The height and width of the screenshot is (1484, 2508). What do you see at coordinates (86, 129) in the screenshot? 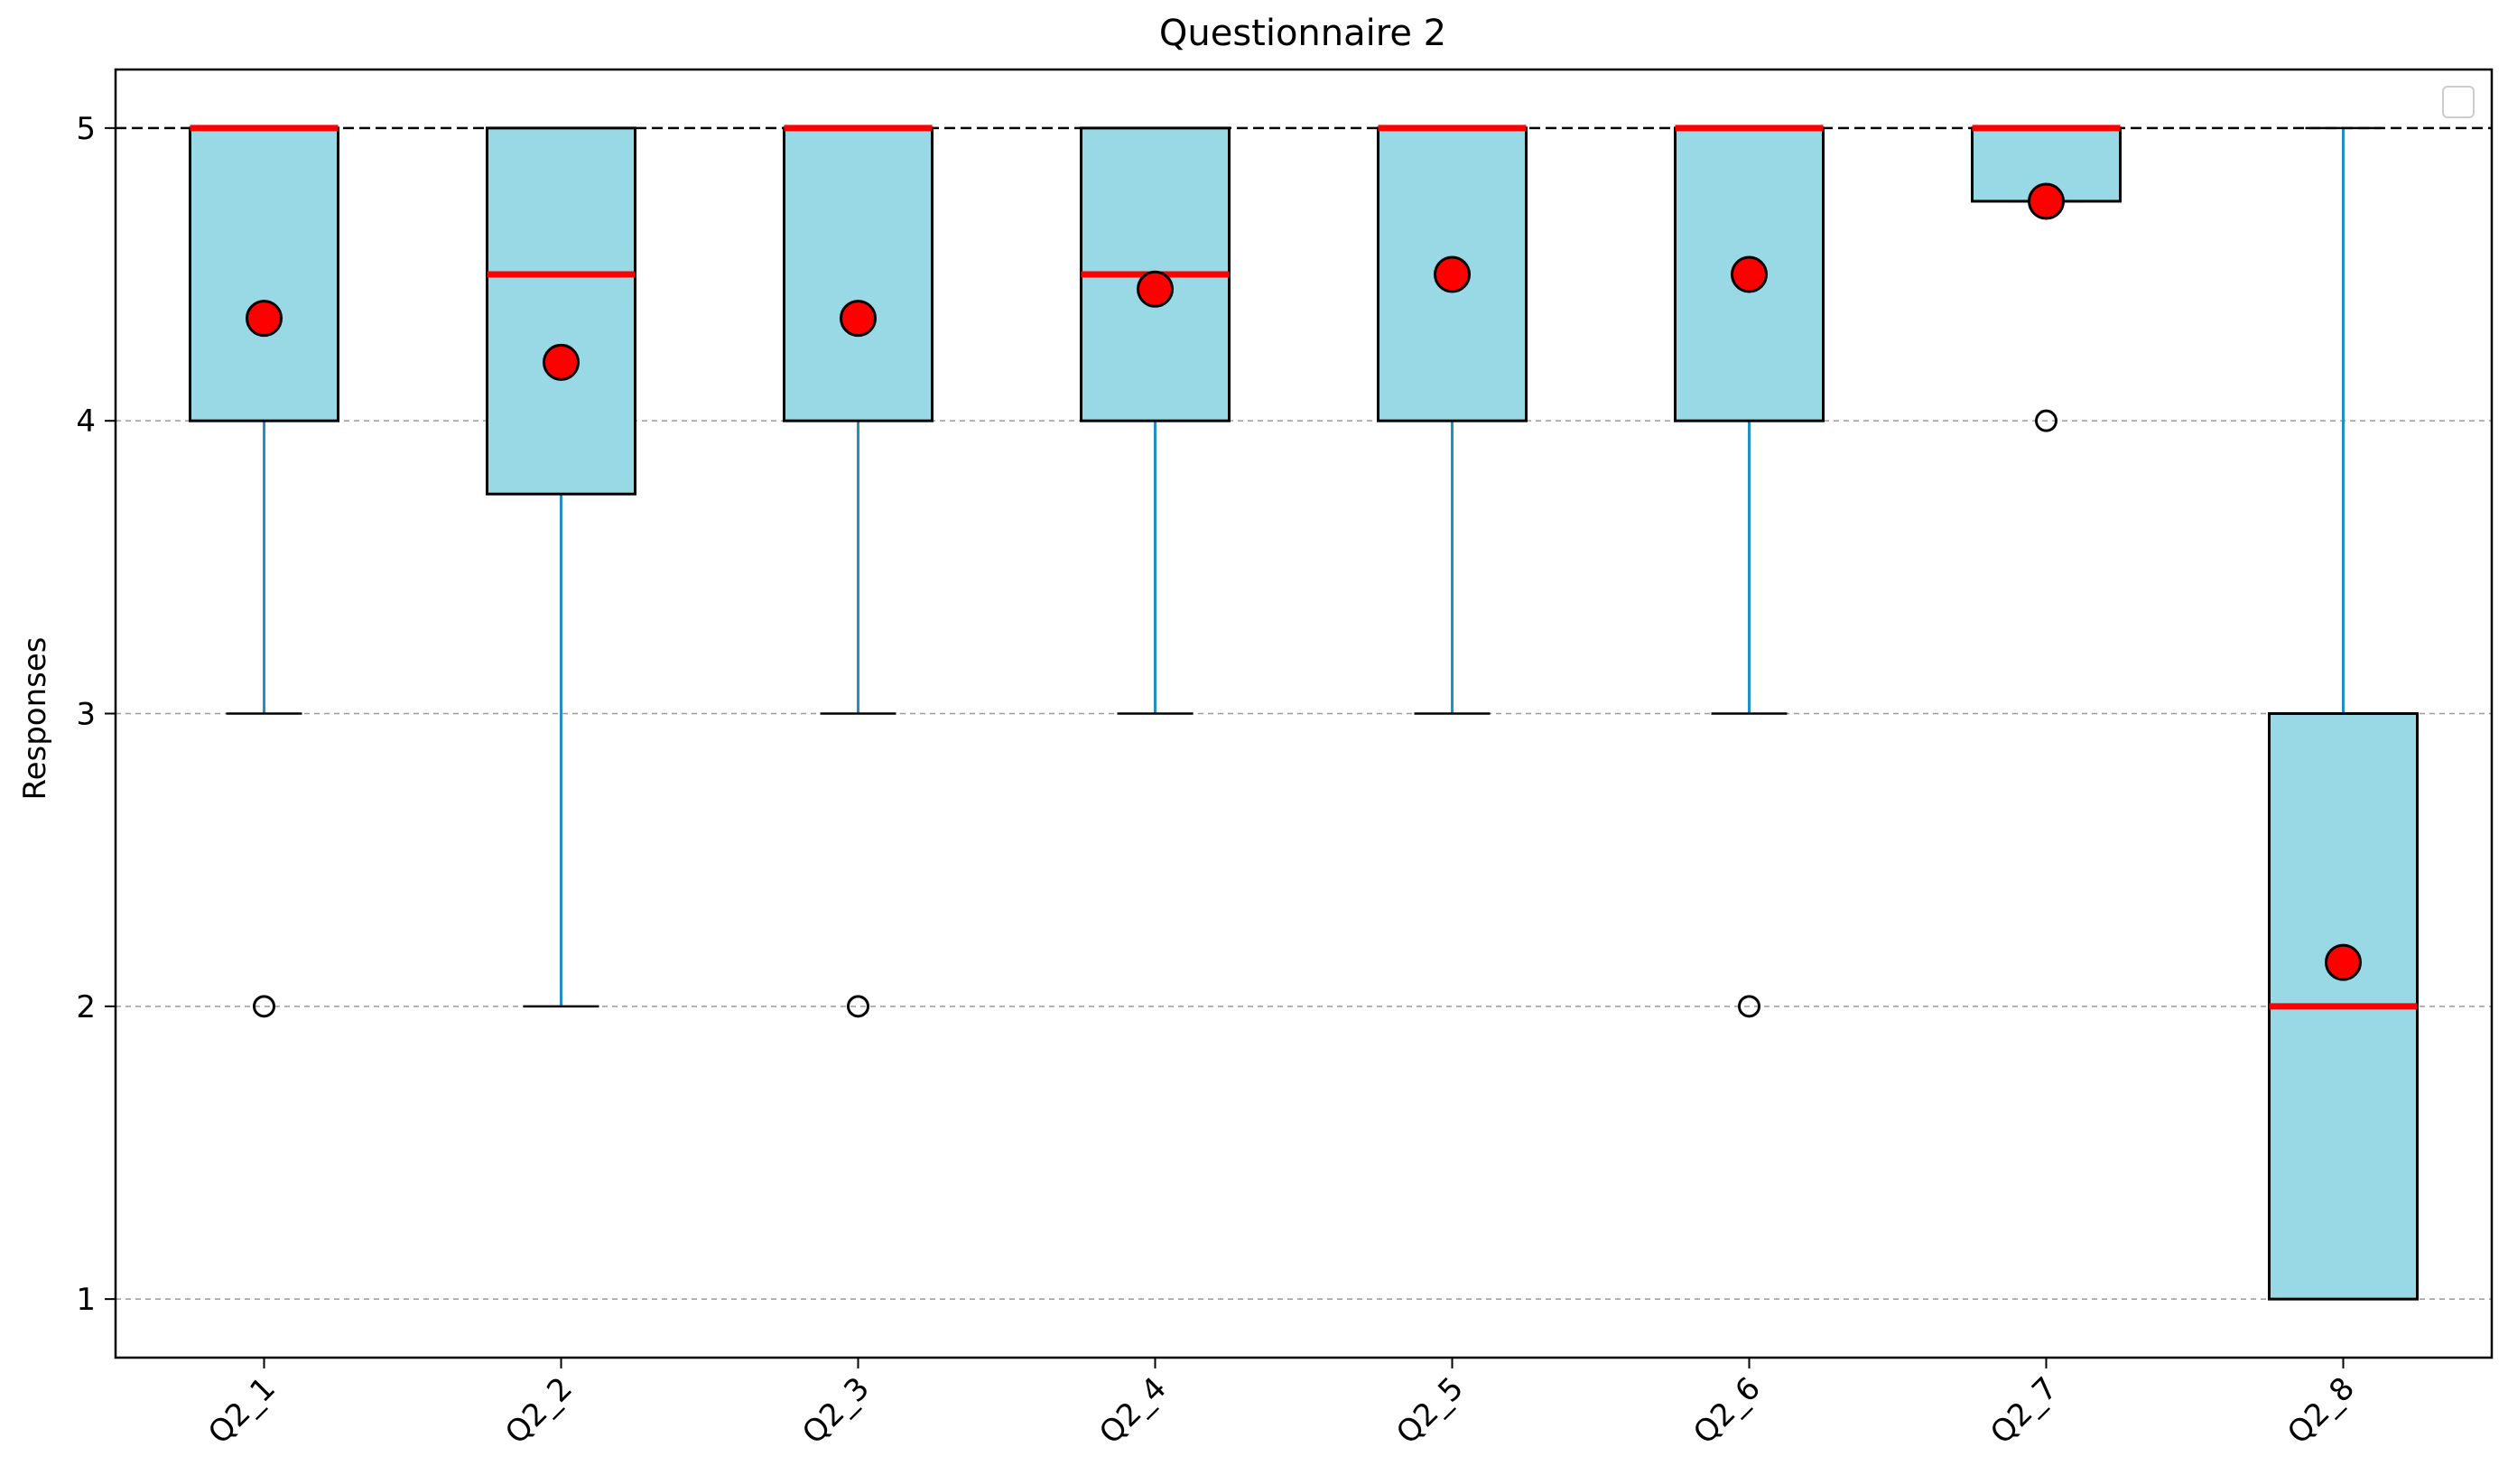
I see `y-tick-label: 5` at bounding box center [86, 129].